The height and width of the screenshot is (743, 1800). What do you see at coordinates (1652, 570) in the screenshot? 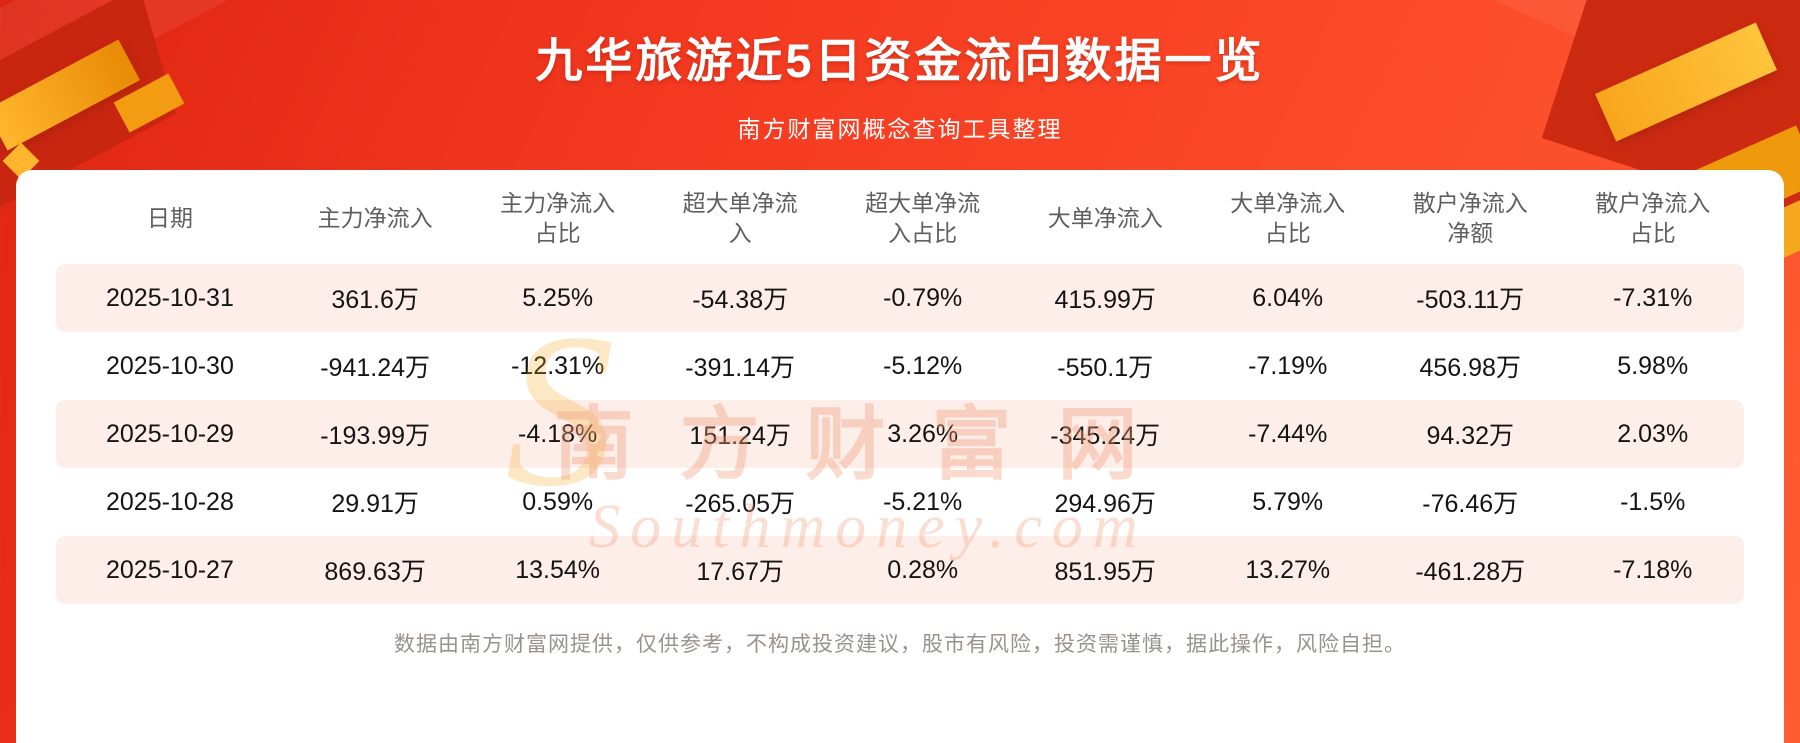
I see `value-cell: -7.18%` at bounding box center [1652, 570].